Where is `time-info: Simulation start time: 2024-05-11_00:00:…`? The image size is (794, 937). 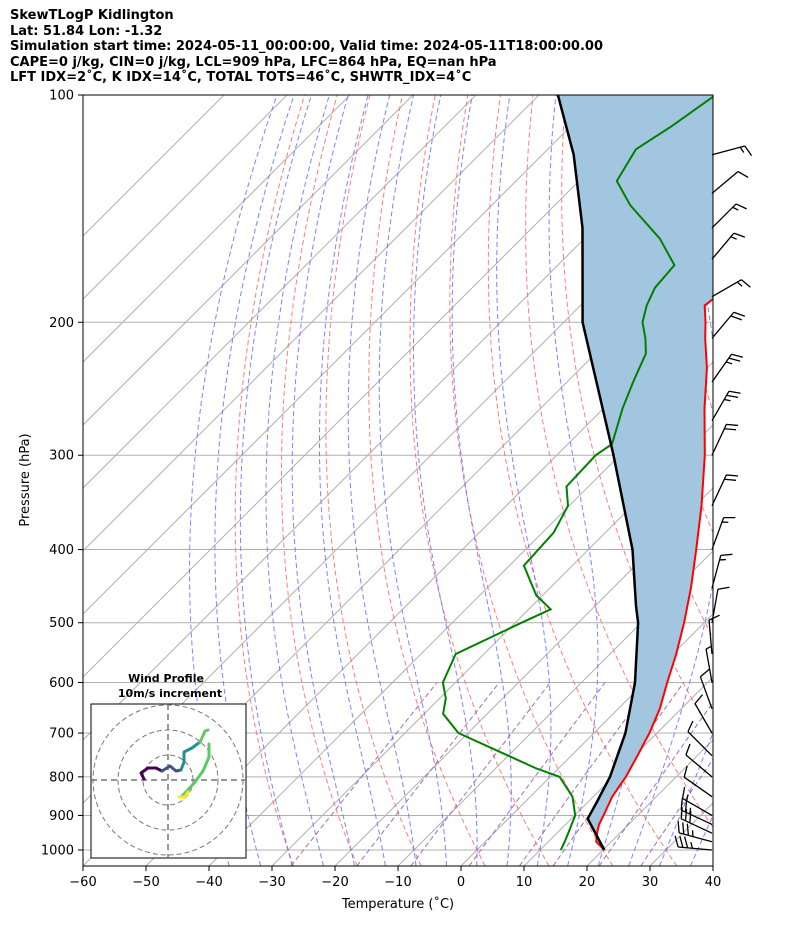 time-info: Simulation start time: 2024-05-11_00:00:… is located at coordinates (306, 46).